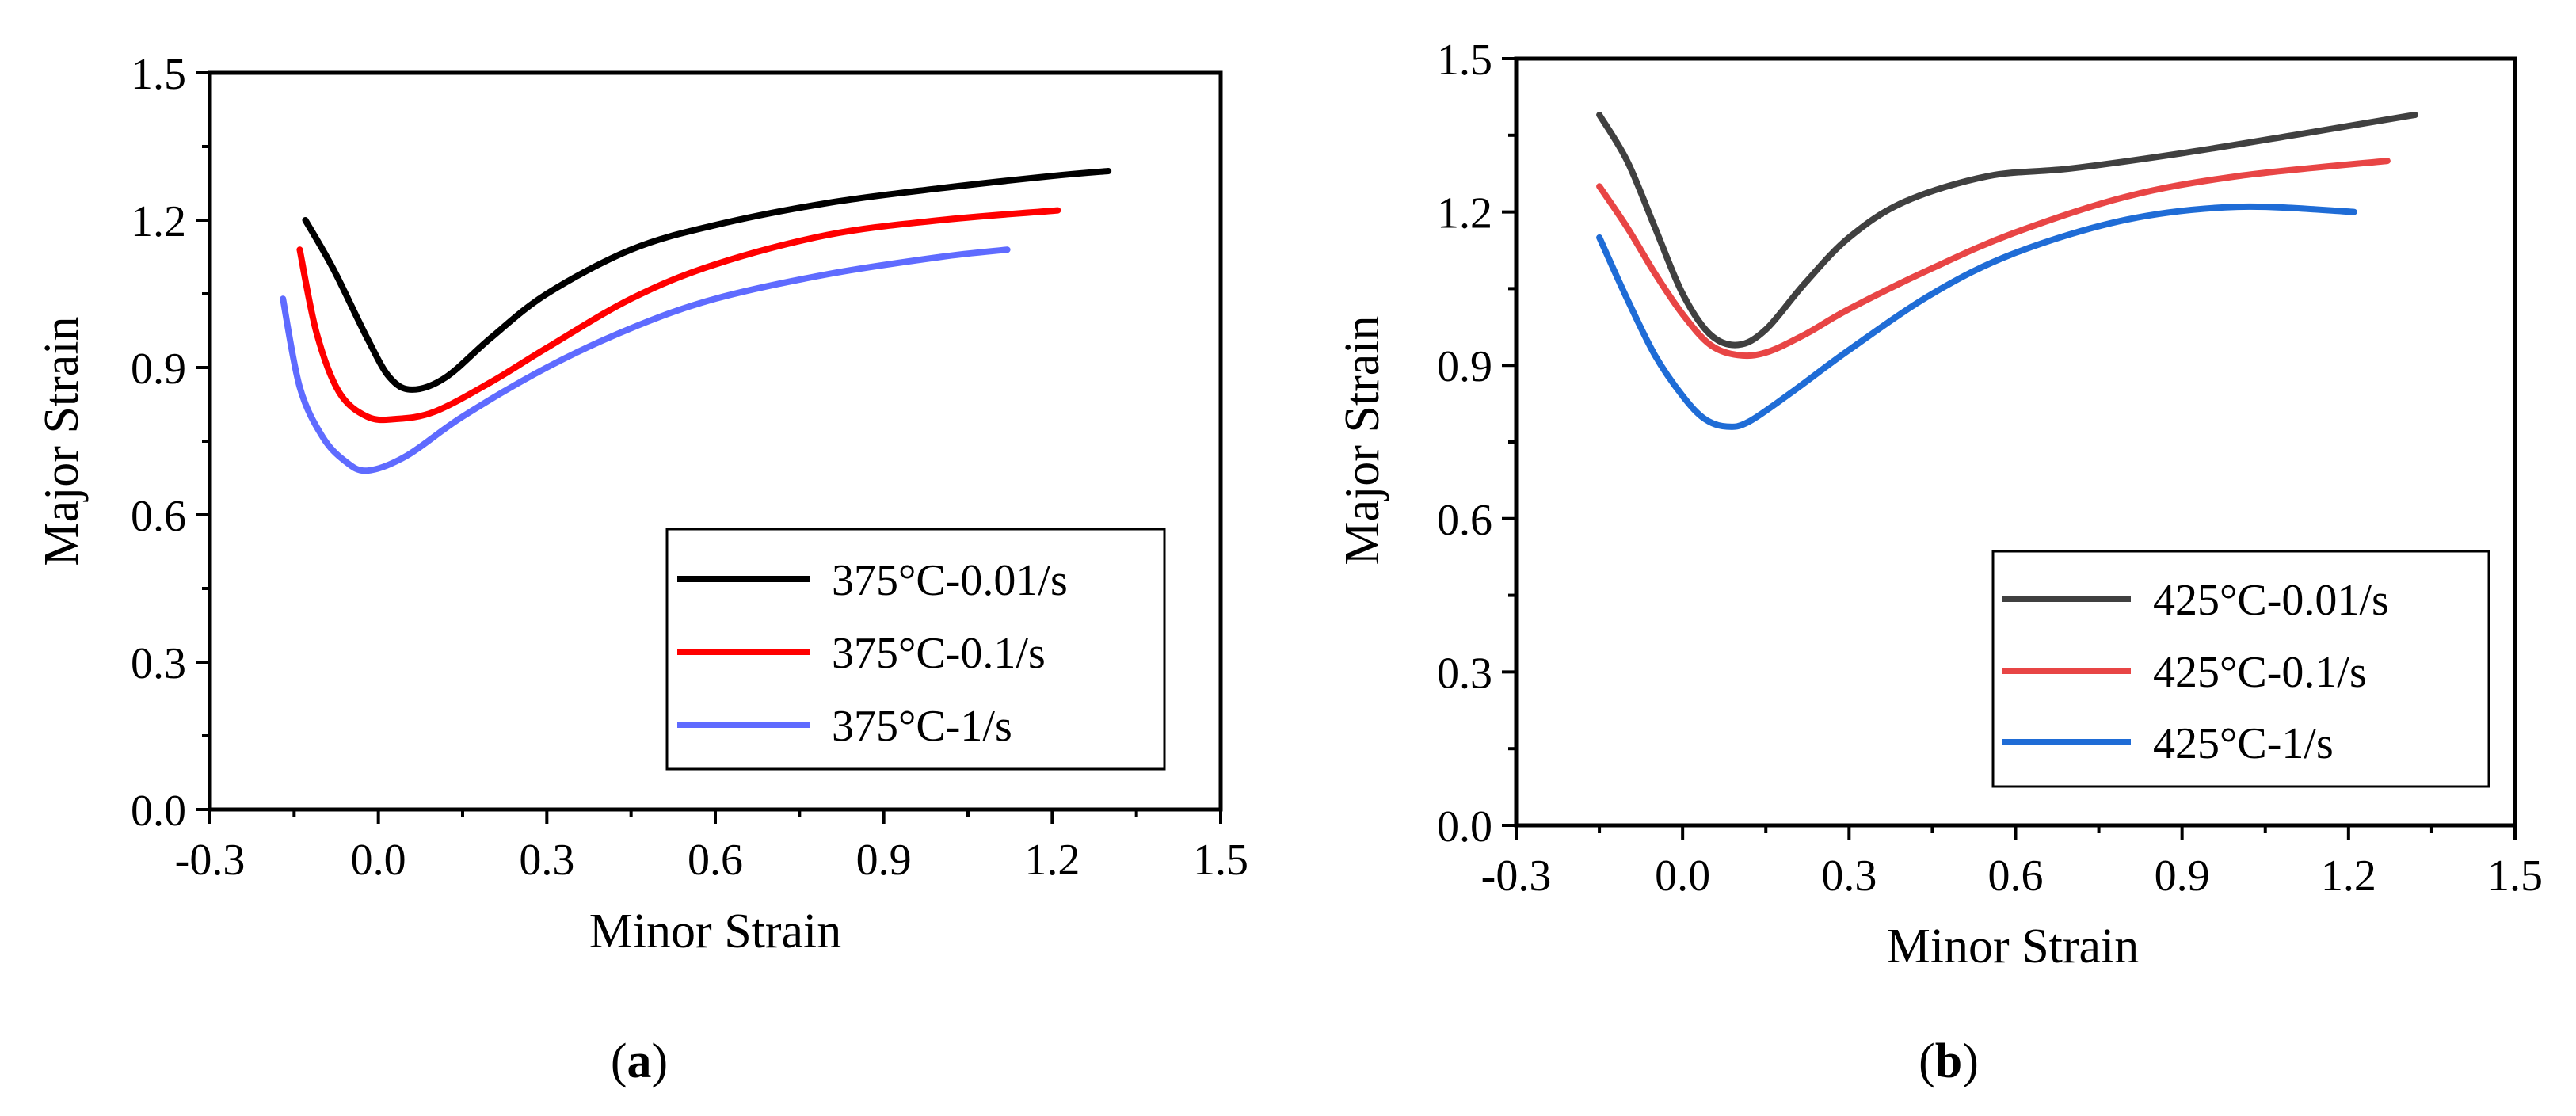 This screenshot has height=1116, width=2576. I want to click on panel-b-legend-label-2: 425°C-0.1/s, so click(2260, 672).